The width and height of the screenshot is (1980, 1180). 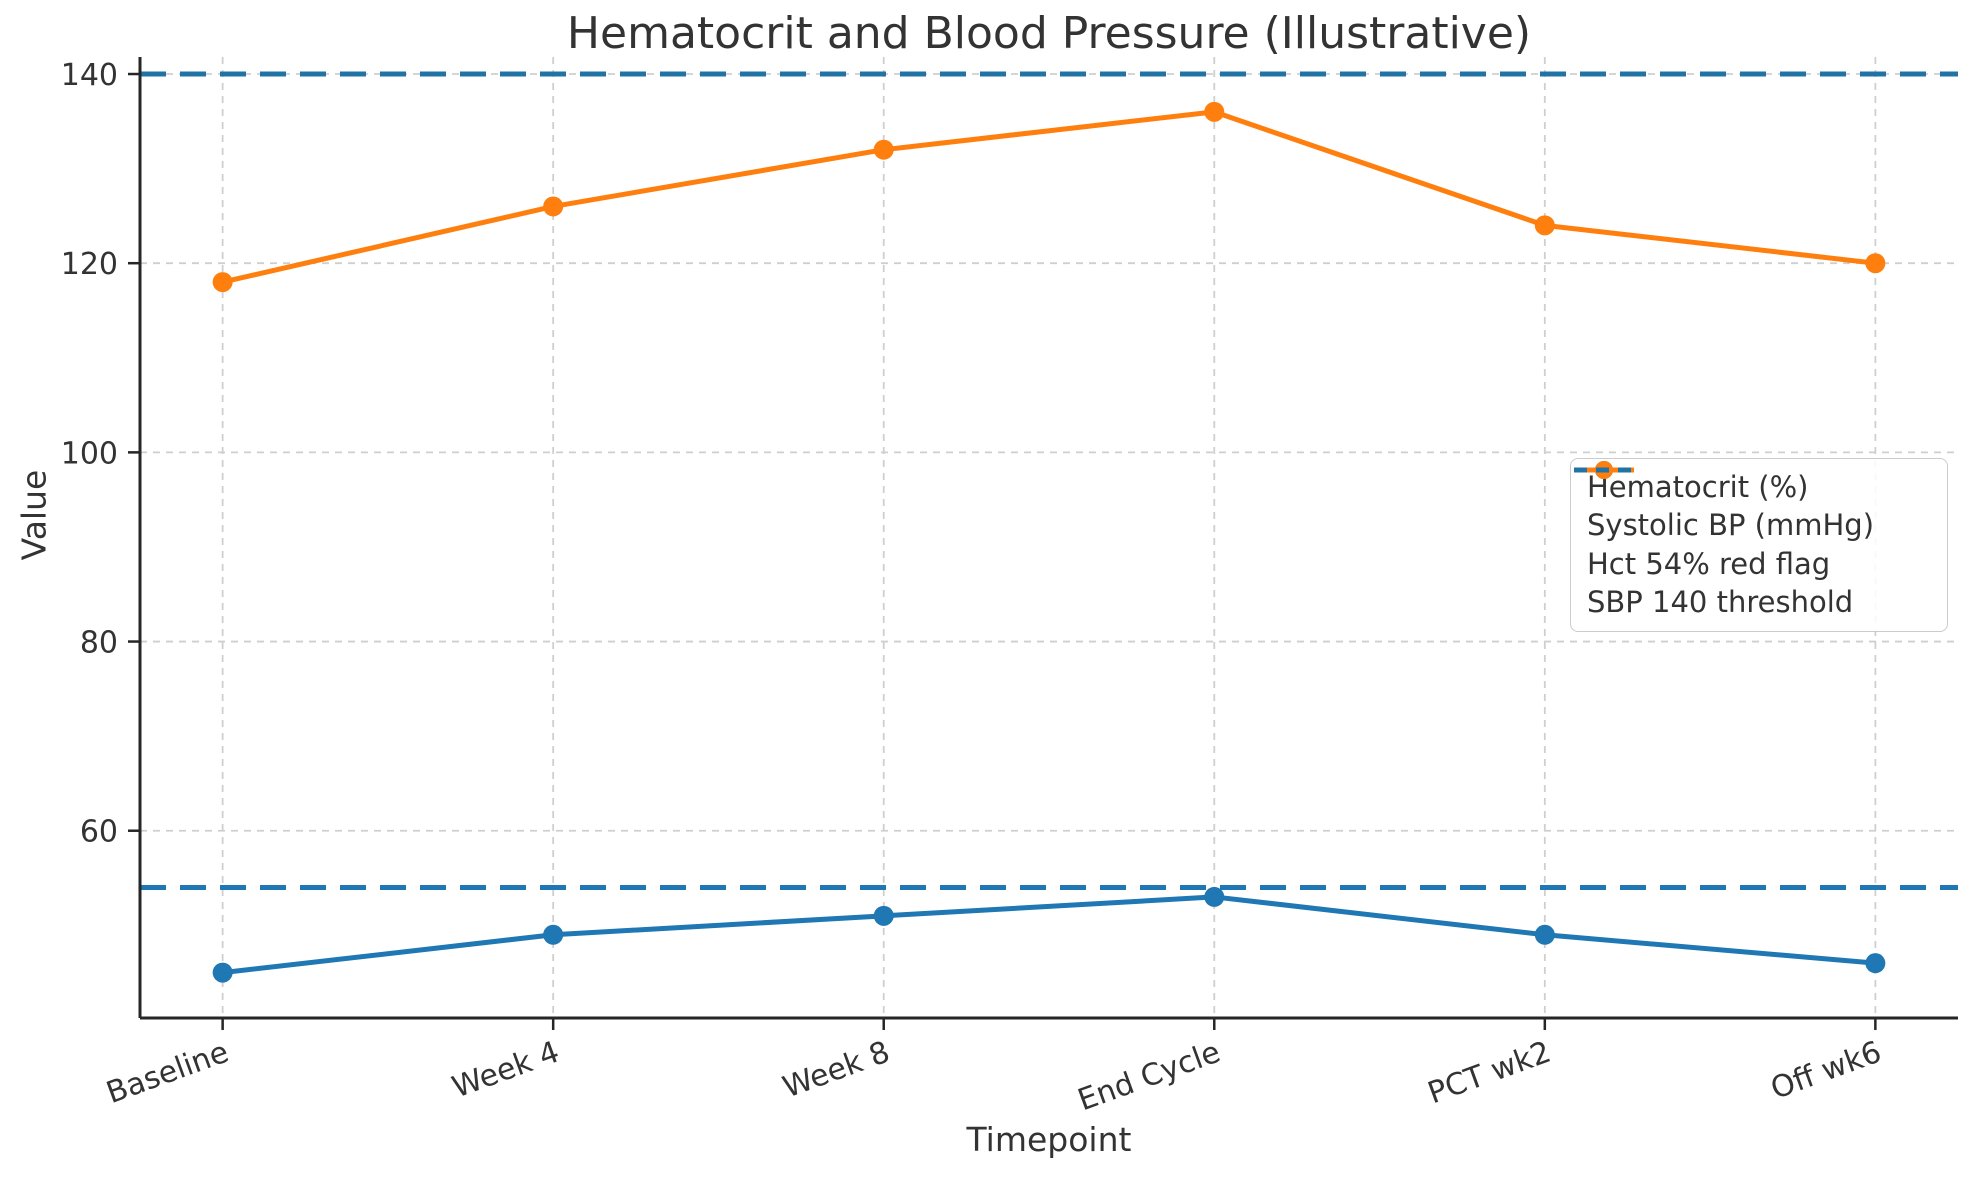 I want to click on legend-entry-label: Hematocrit (%), so click(x=1698, y=486).